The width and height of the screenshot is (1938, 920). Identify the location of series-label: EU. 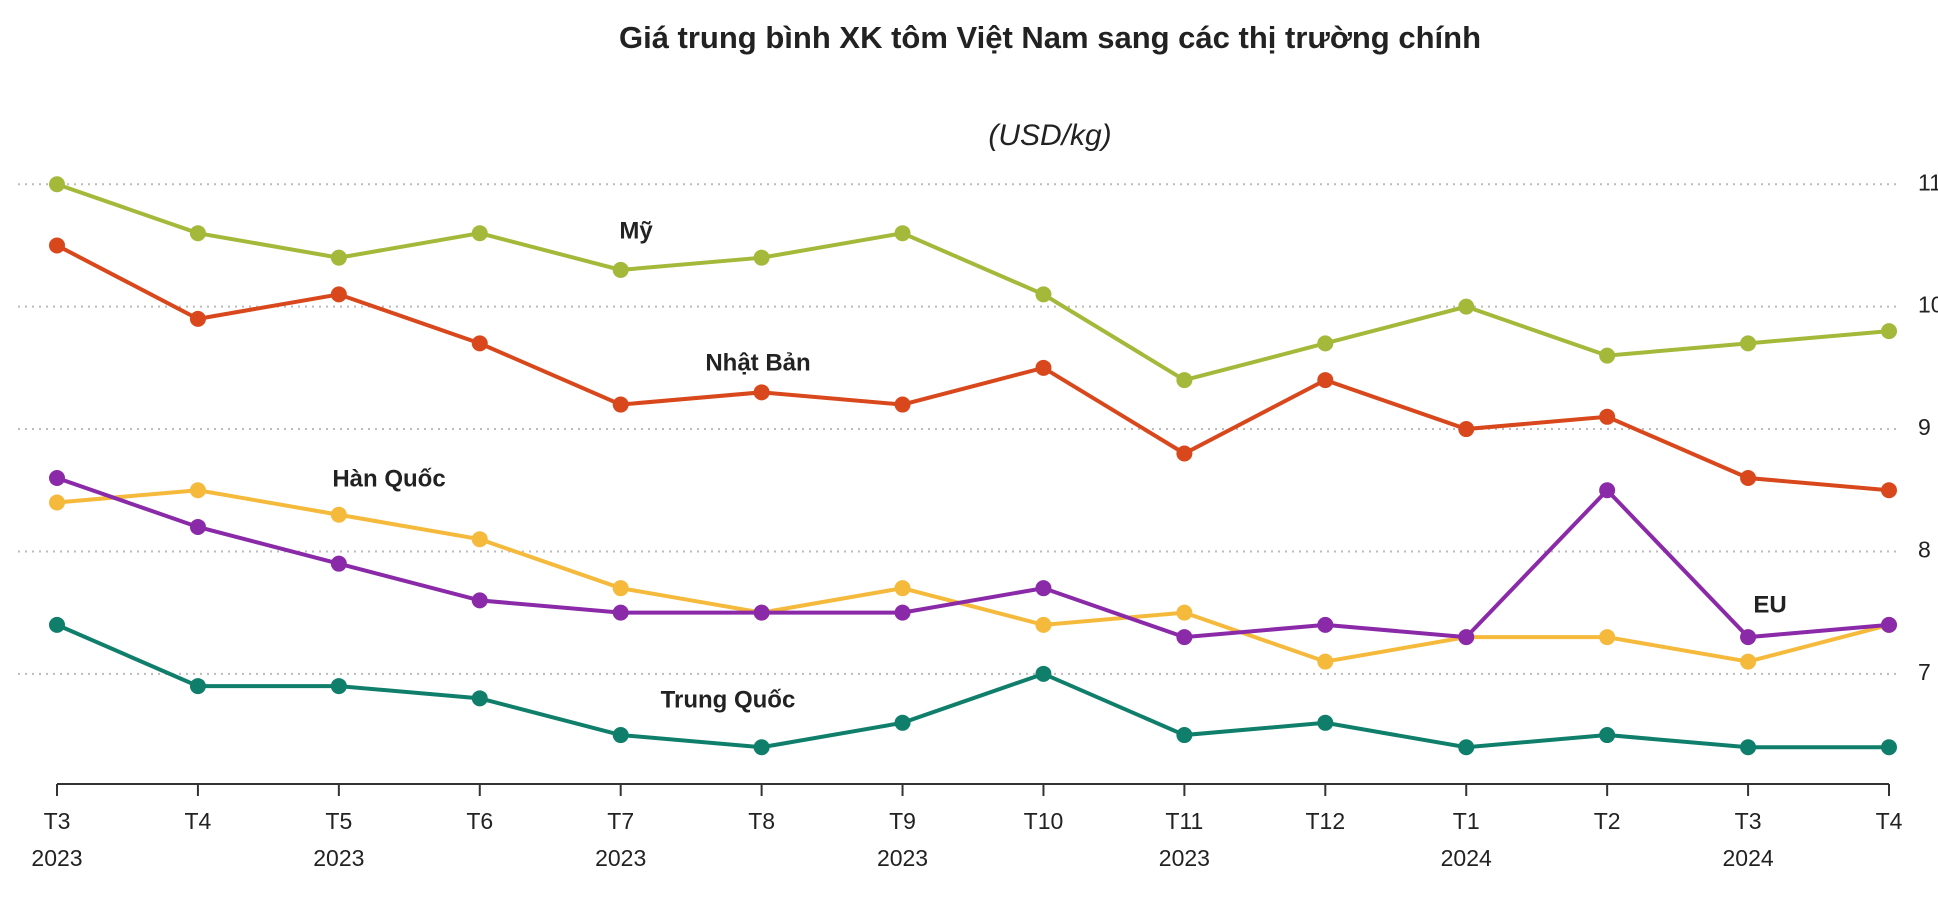
(1769, 604).